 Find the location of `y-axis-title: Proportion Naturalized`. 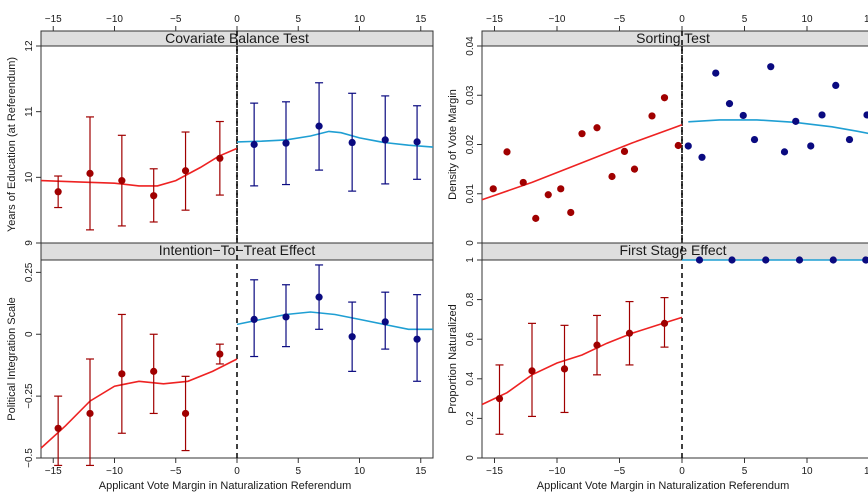

y-axis-title: Proportion Naturalized is located at coordinates (453, 358).